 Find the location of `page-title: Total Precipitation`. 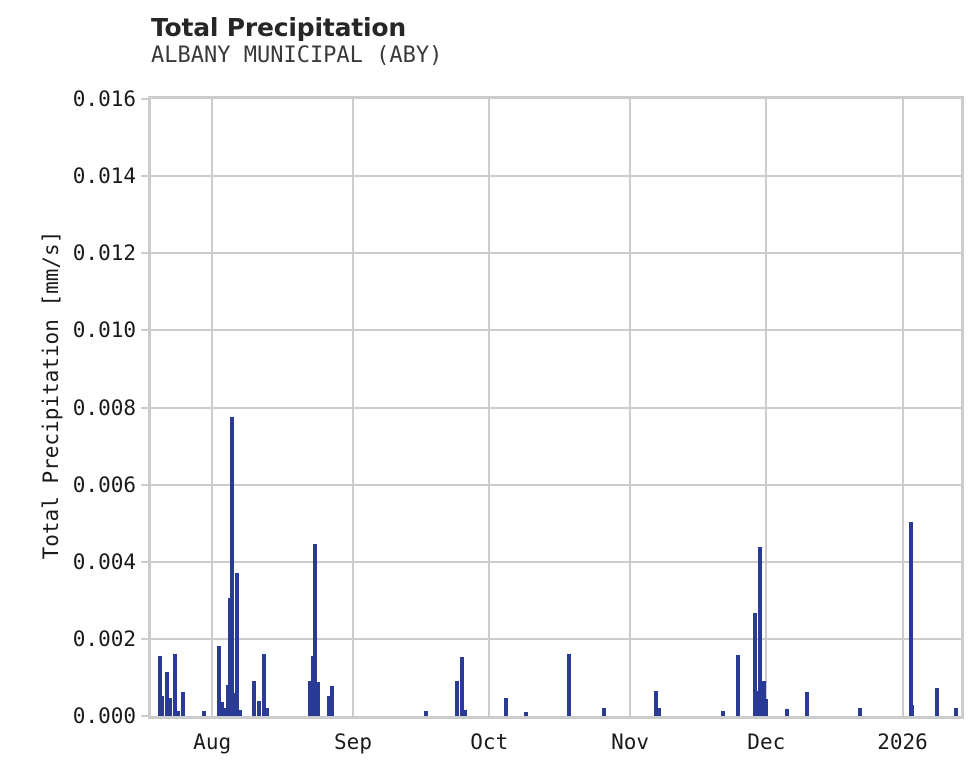

page-title: Total Precipitation is located at coordinates (278, 27).